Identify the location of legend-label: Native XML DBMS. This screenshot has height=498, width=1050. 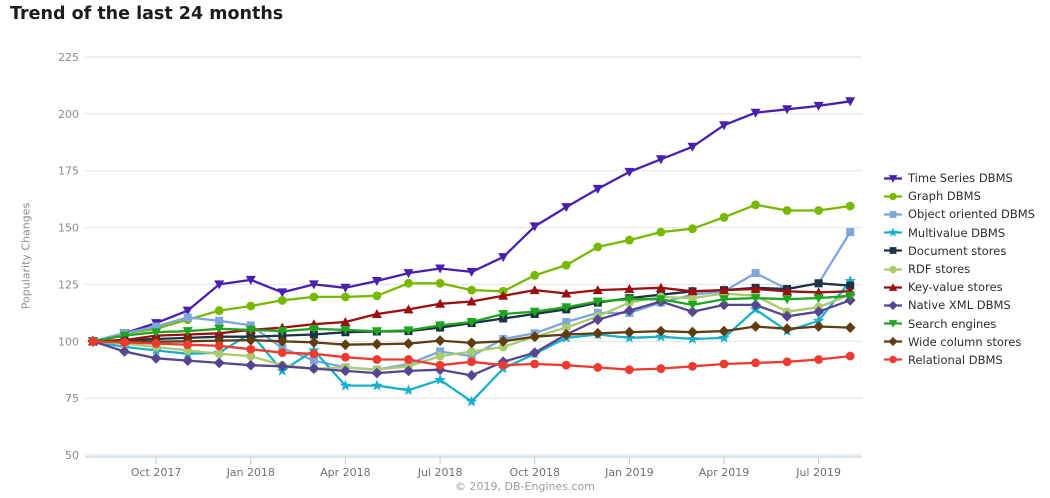
(959, 305).